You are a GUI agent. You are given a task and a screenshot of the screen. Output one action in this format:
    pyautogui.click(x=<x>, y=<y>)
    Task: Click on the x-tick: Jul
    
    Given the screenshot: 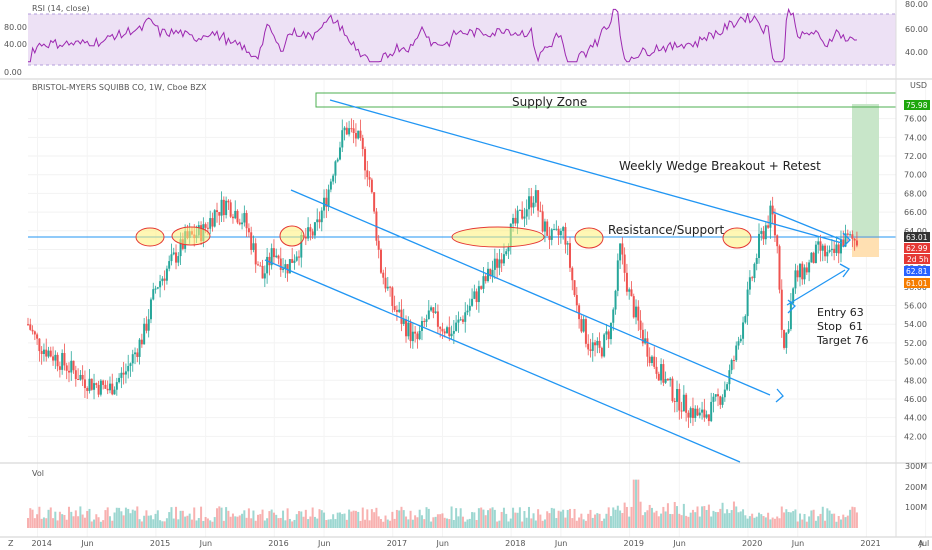 What is the action you would take?
    pyautogui.click(x=924, y=543)
    